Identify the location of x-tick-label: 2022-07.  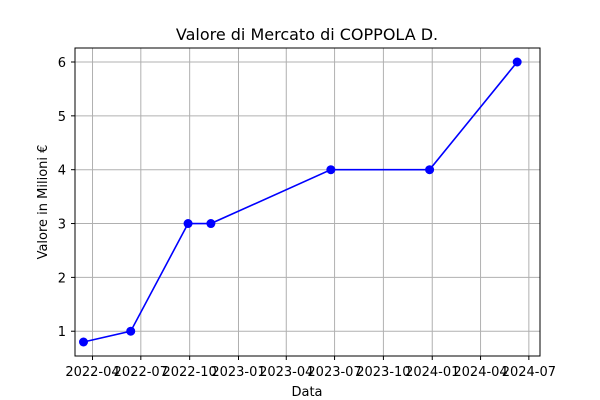
(141, 372).